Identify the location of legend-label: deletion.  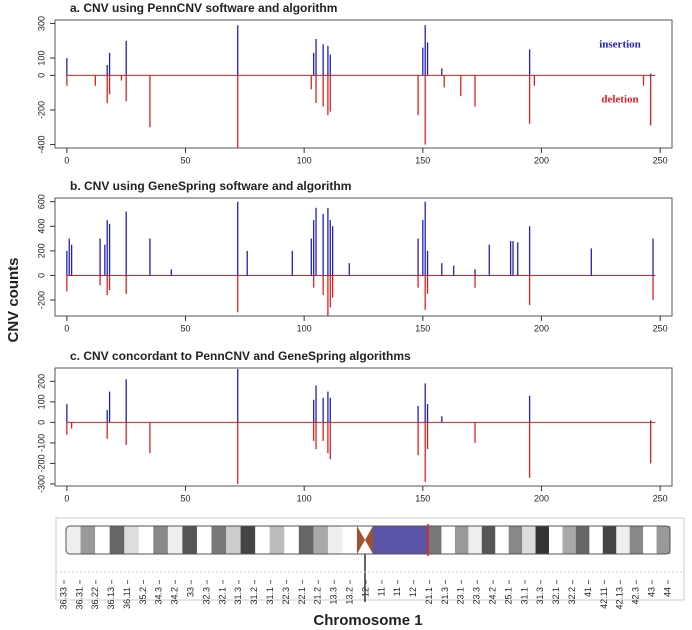
(619, 100).